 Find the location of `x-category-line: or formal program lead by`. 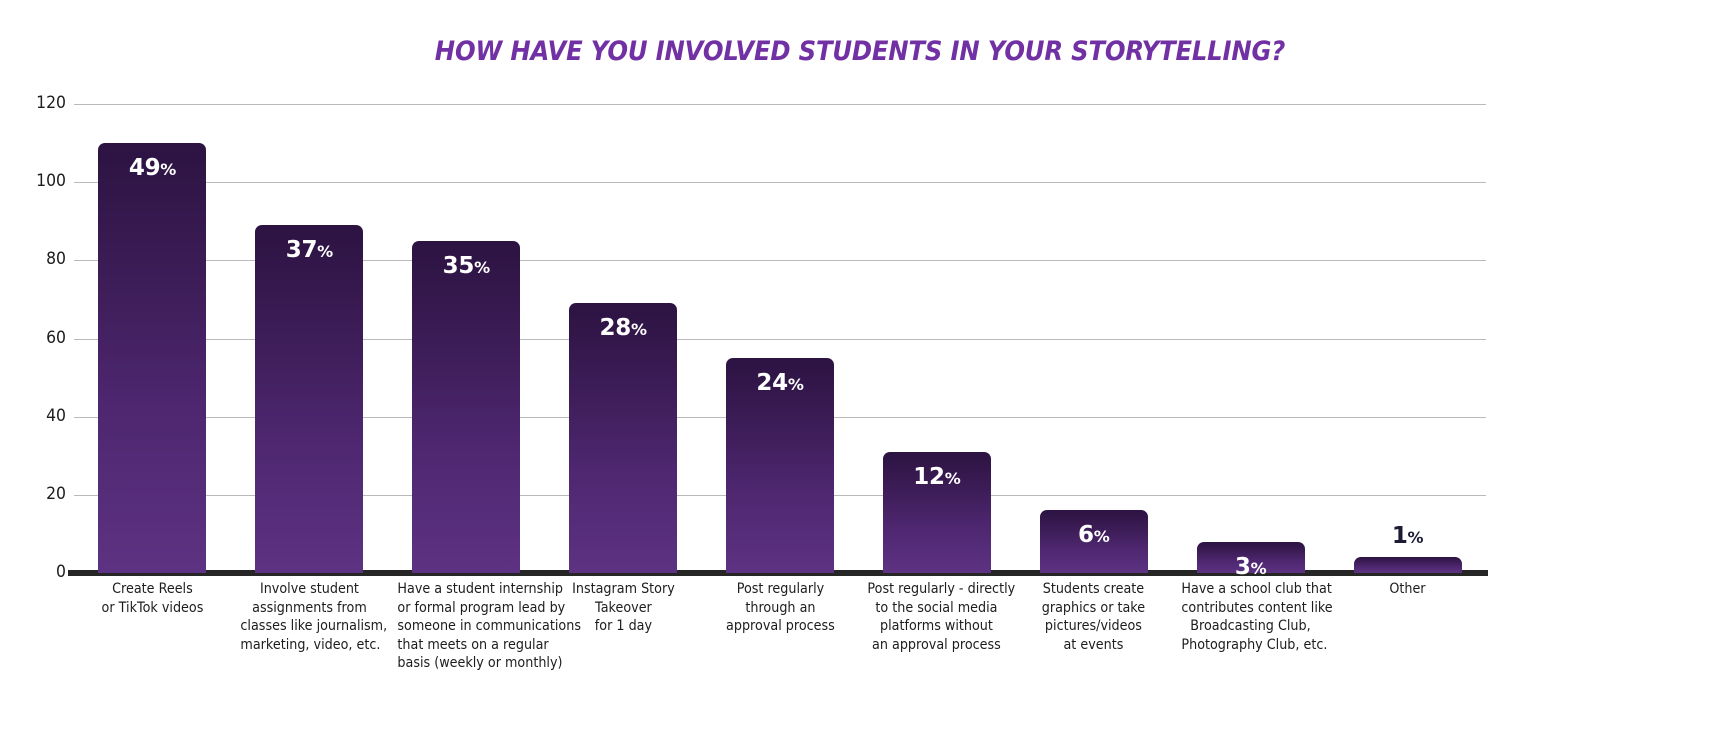

x-category-line: or formal program lead by is located at coordinates (481, 607).